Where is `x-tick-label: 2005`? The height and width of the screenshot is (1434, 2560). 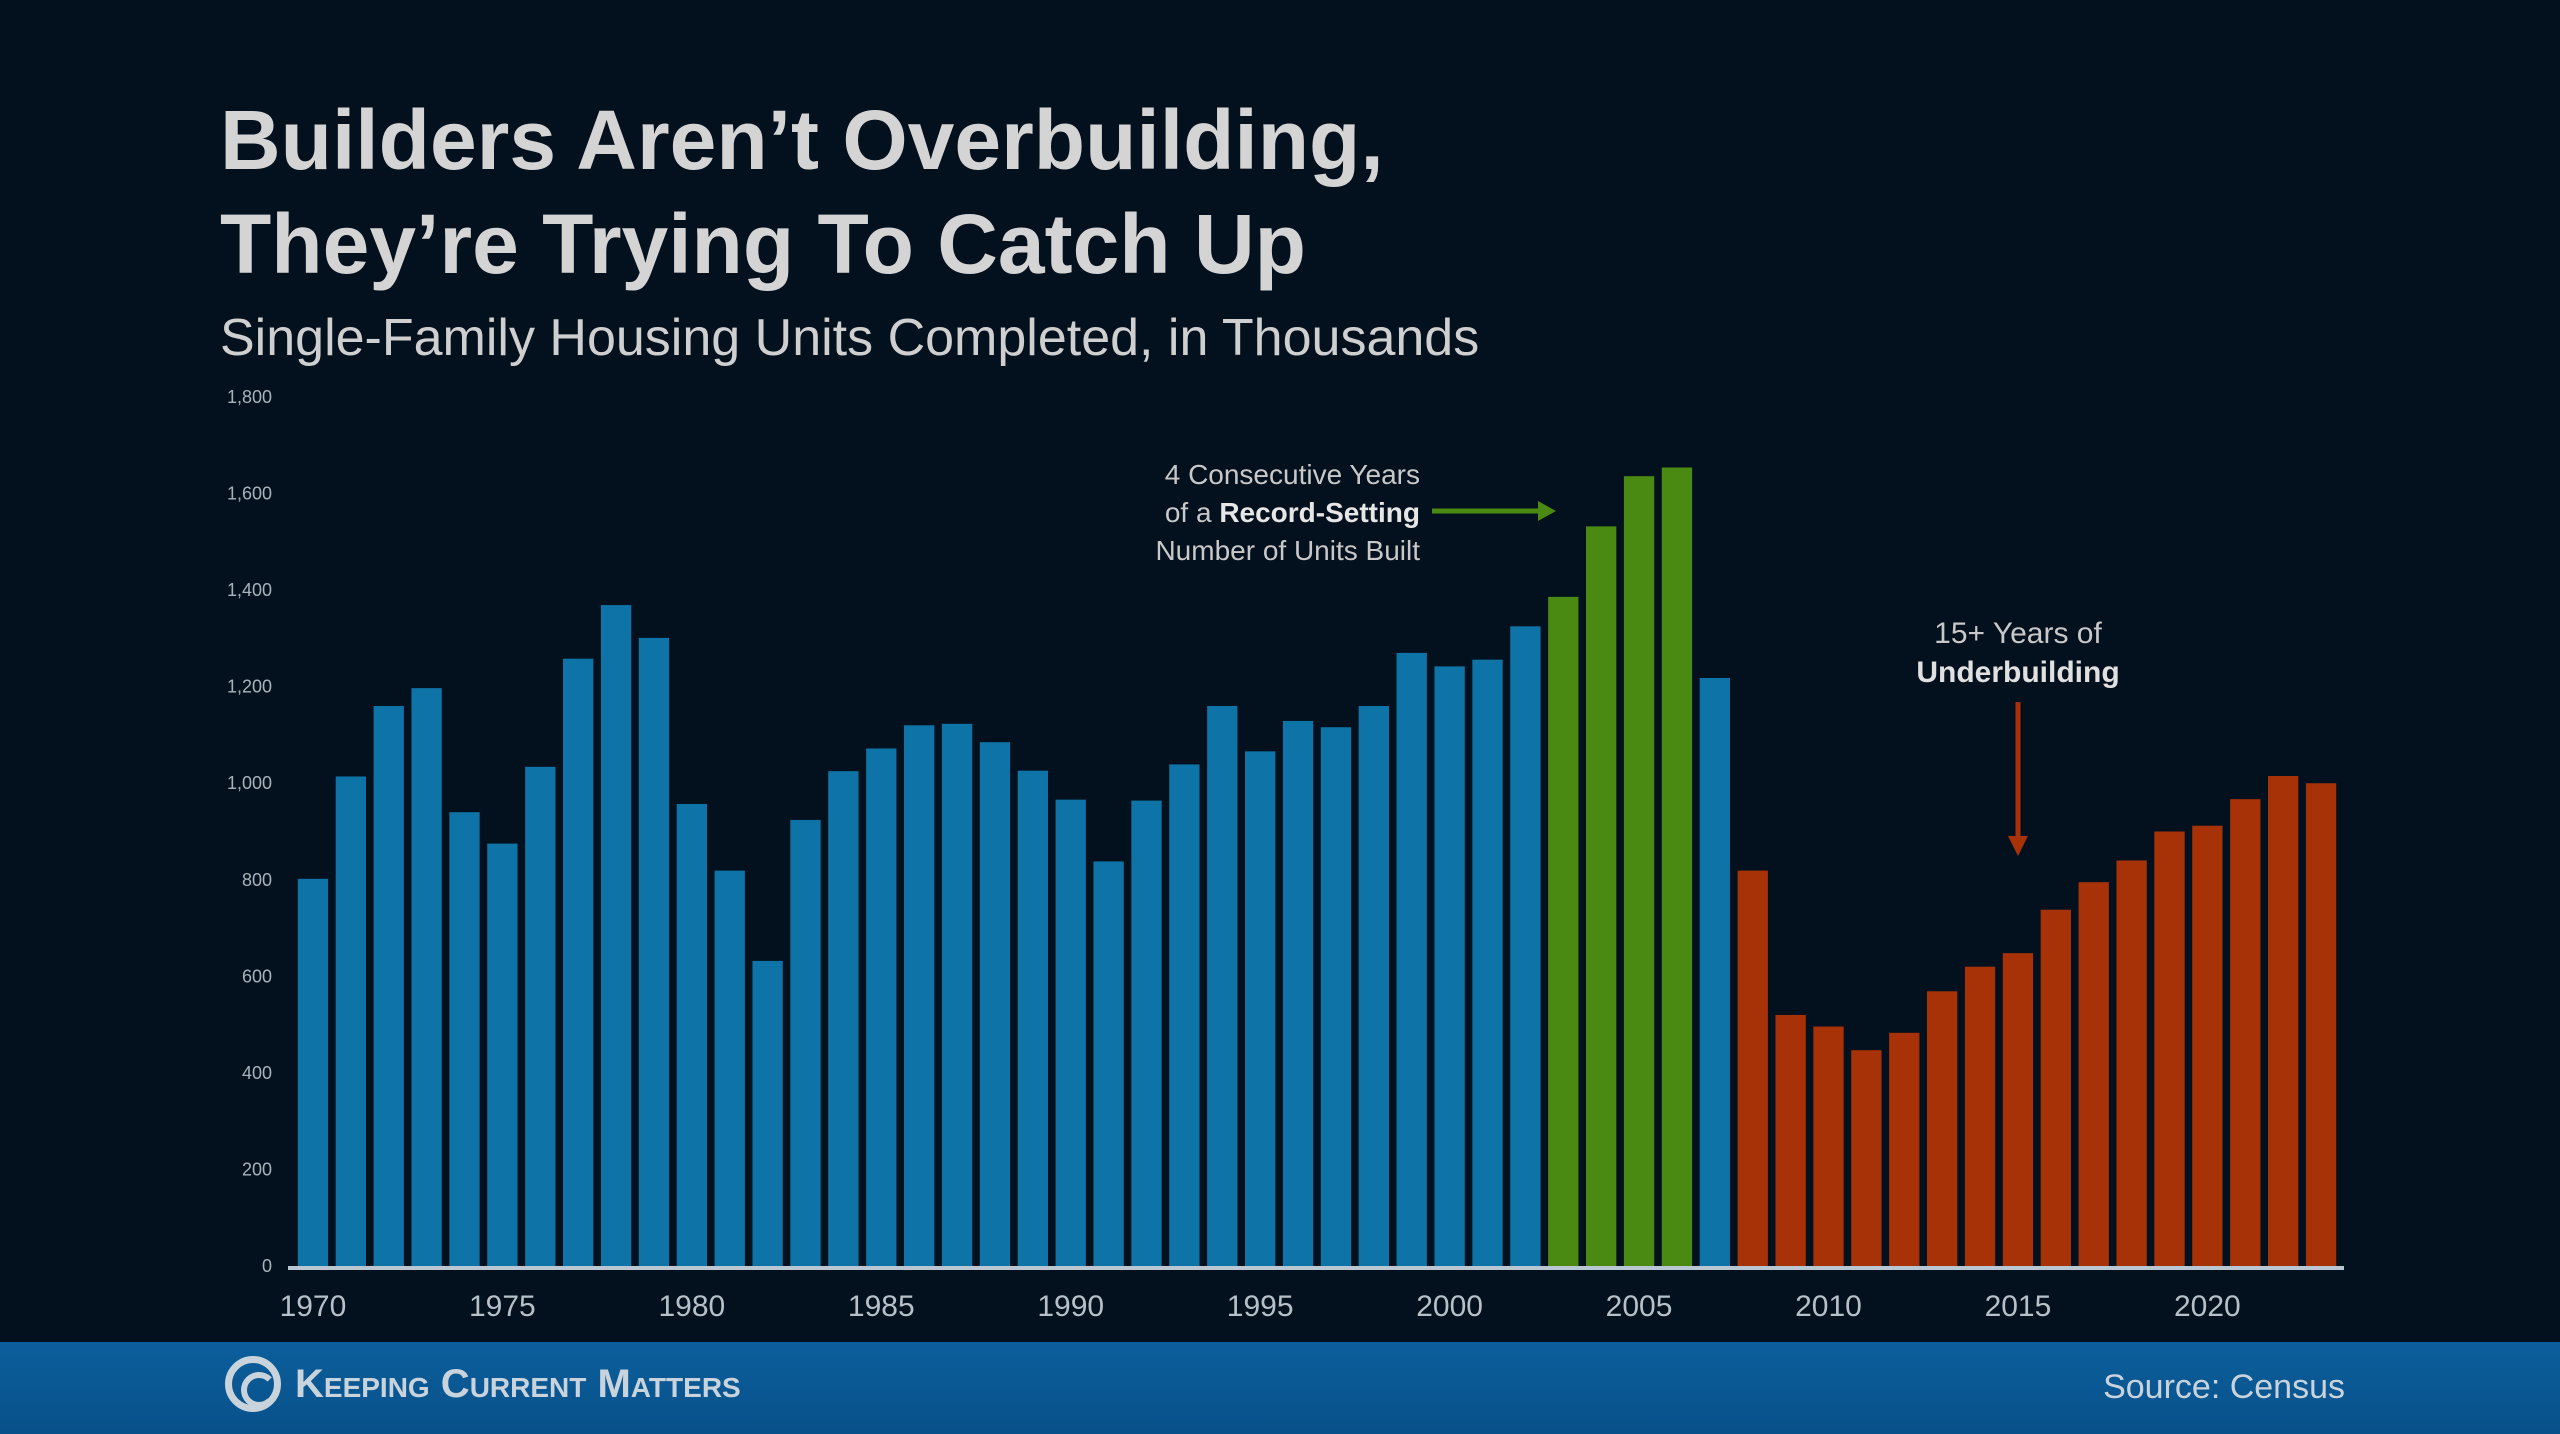 x-tick-label: 2005 is located at coordinates (1639, 1306).